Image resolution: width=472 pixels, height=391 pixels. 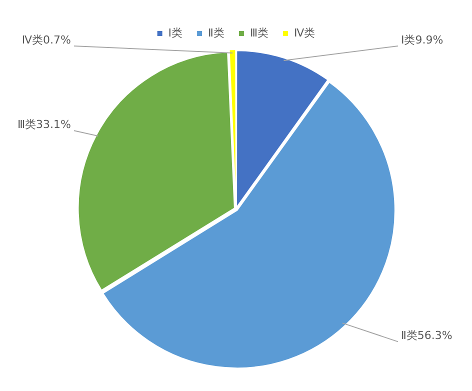 What do you see at coordinates (44, 125) in the screenshot?
I see `data-label: Ⅲ类33.1%` at bounding box center [44, 125].